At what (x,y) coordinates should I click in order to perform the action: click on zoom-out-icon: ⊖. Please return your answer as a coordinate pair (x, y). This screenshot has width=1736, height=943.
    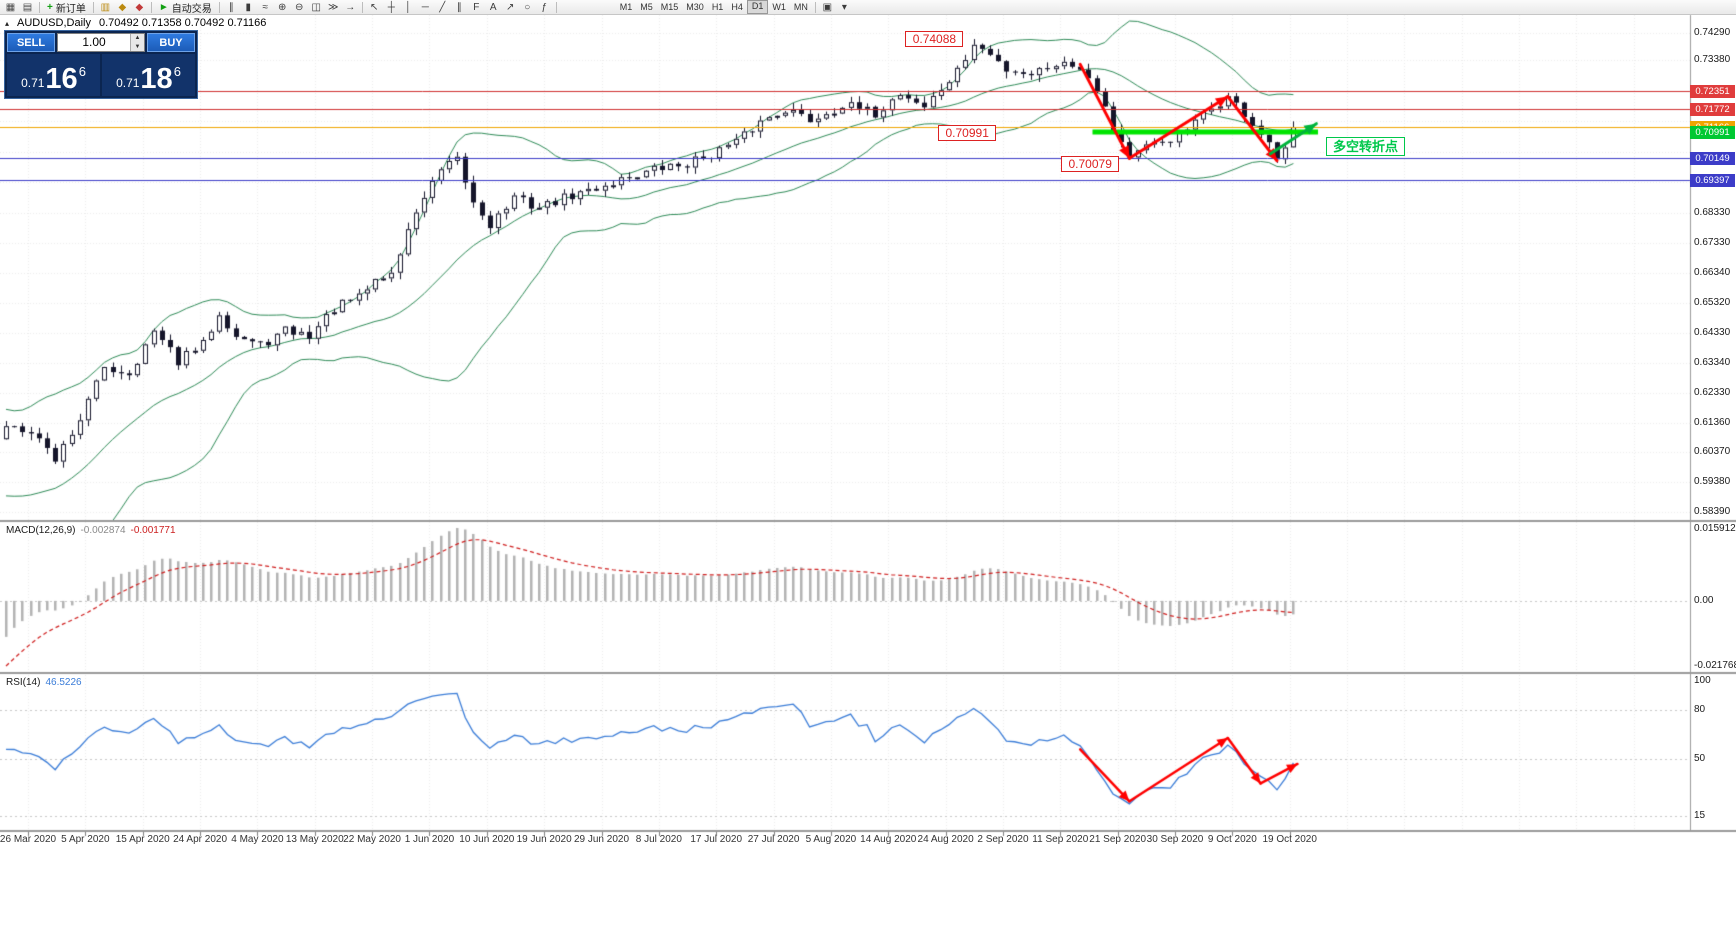
    Looking at the image, I should click on (299, 7).